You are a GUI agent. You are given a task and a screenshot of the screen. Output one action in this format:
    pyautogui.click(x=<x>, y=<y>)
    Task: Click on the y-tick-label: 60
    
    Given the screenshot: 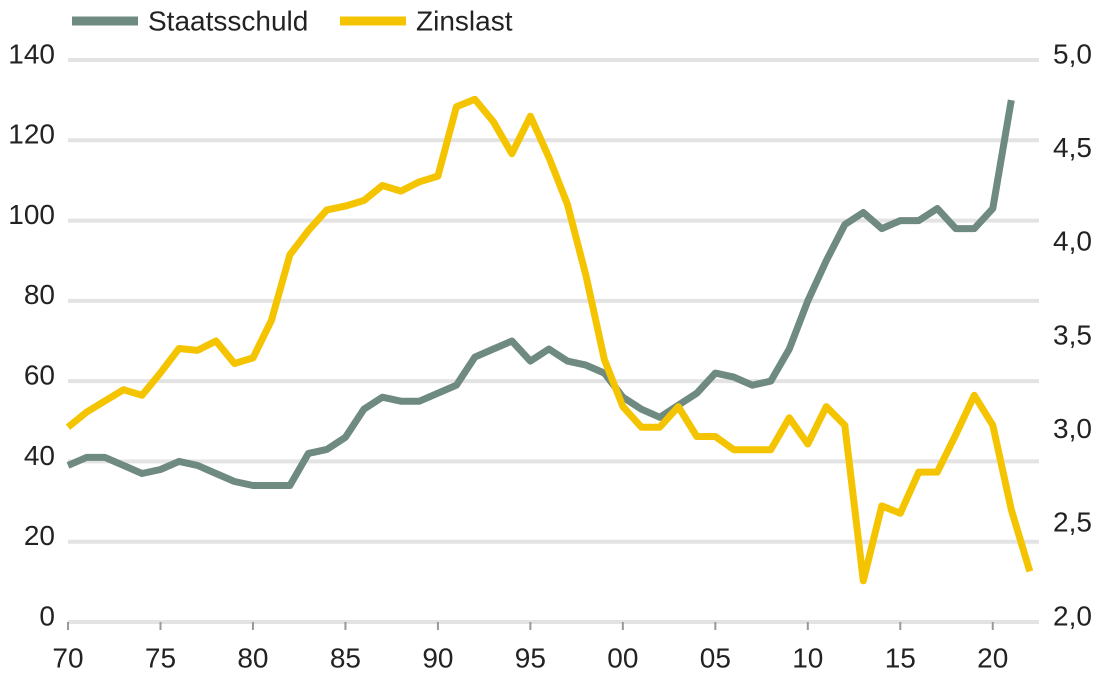 What is the action you would take?
    pyautogui.click(x=39, y=375)
    